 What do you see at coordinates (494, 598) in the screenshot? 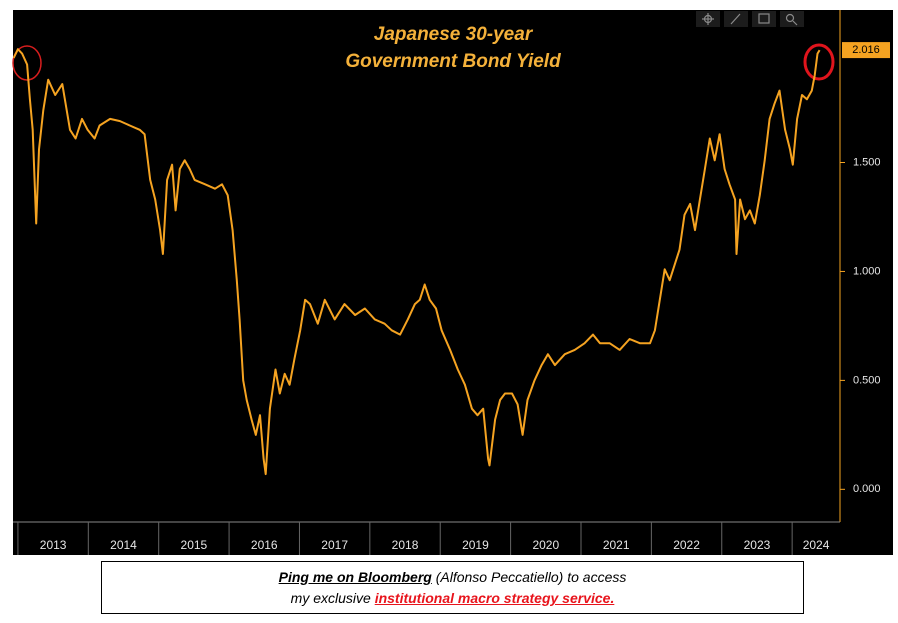
I see `promo-service: institutional macro strategy service.` at bounding box center [494, 598].